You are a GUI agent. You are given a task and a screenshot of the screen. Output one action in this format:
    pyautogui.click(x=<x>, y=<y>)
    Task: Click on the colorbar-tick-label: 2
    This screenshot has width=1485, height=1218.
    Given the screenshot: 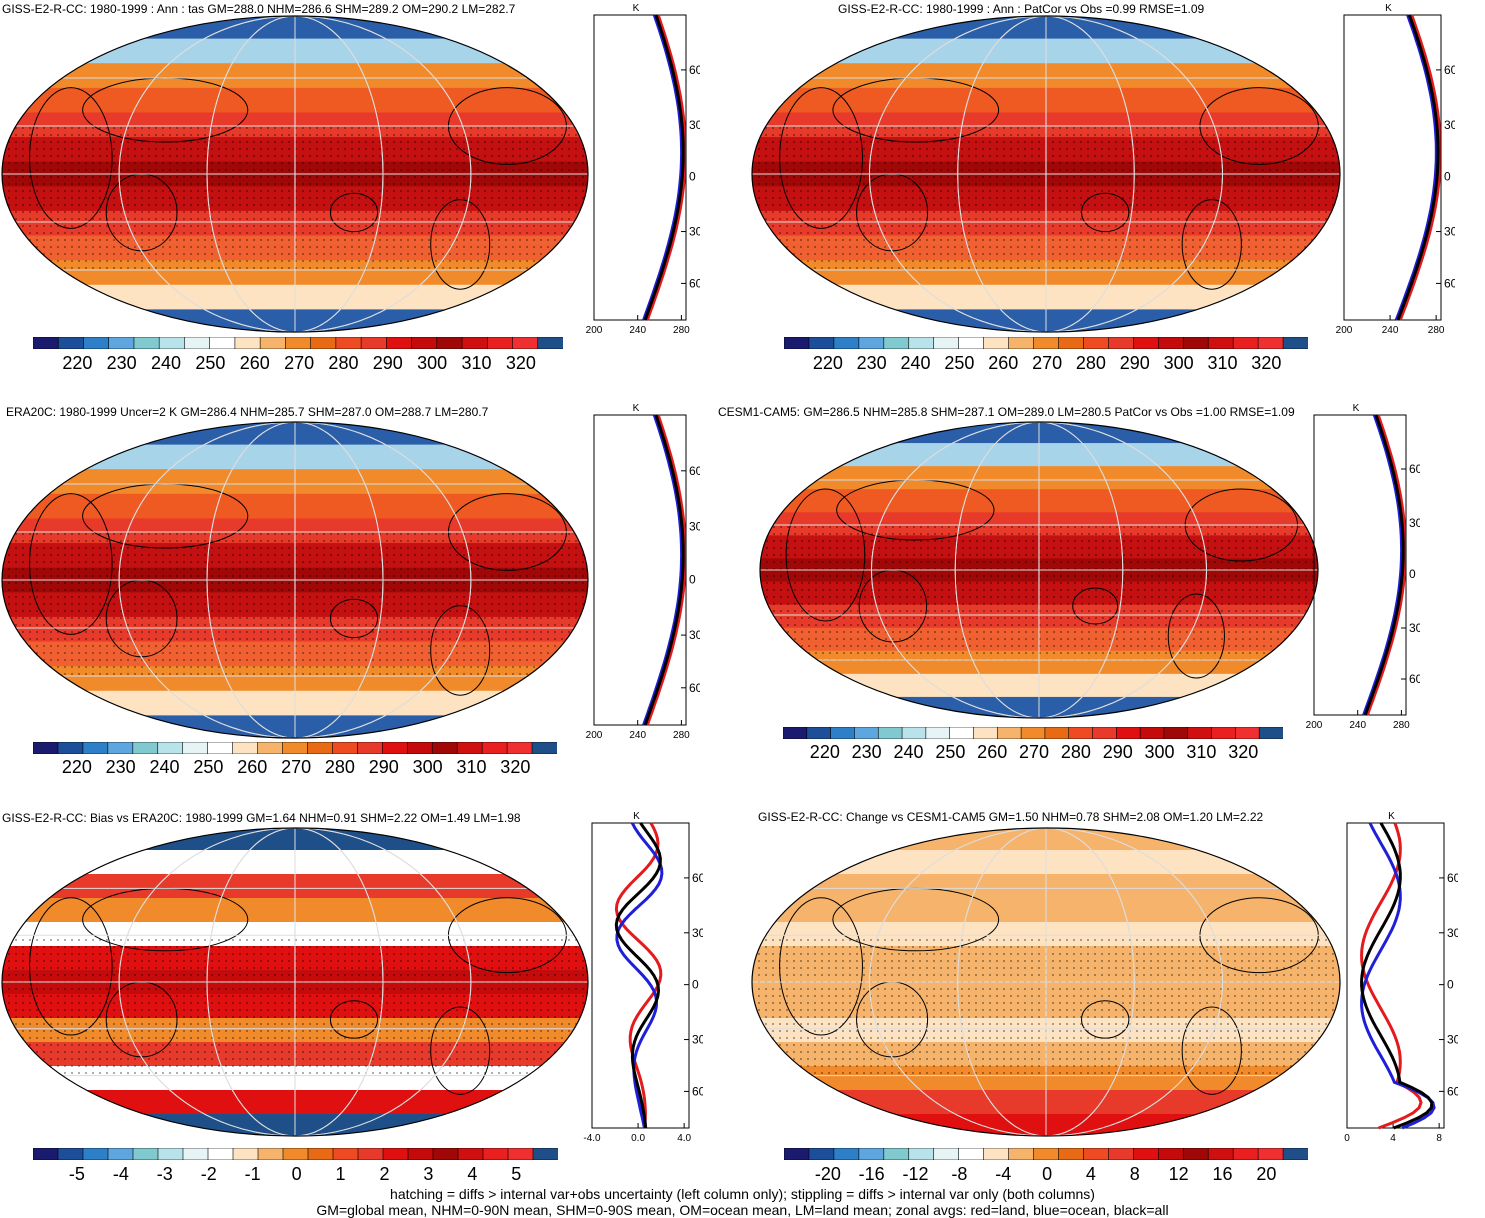 What is the action you would take?
    pyautogui.click(x=384, y=1174)
    